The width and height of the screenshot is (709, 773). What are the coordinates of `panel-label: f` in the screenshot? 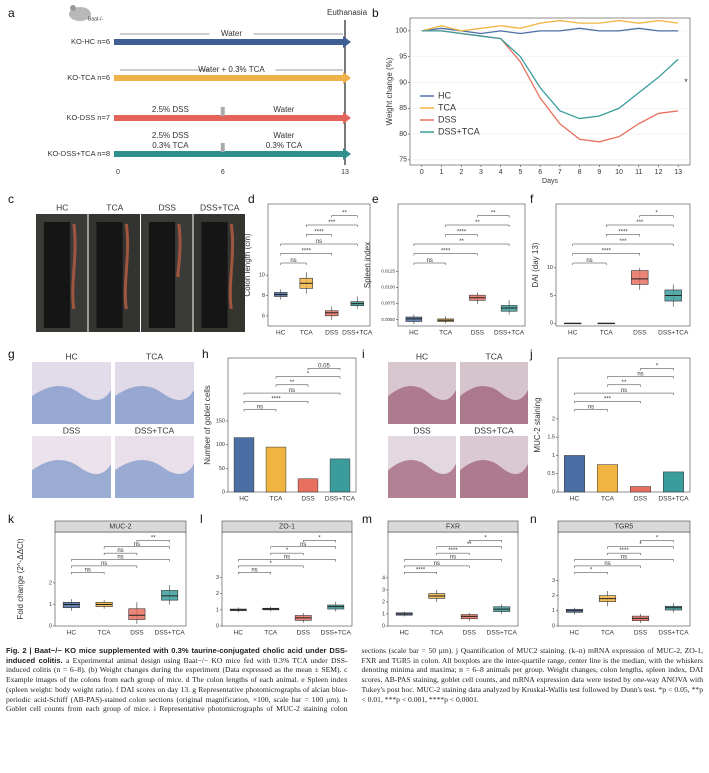 It's located at (532, 199).